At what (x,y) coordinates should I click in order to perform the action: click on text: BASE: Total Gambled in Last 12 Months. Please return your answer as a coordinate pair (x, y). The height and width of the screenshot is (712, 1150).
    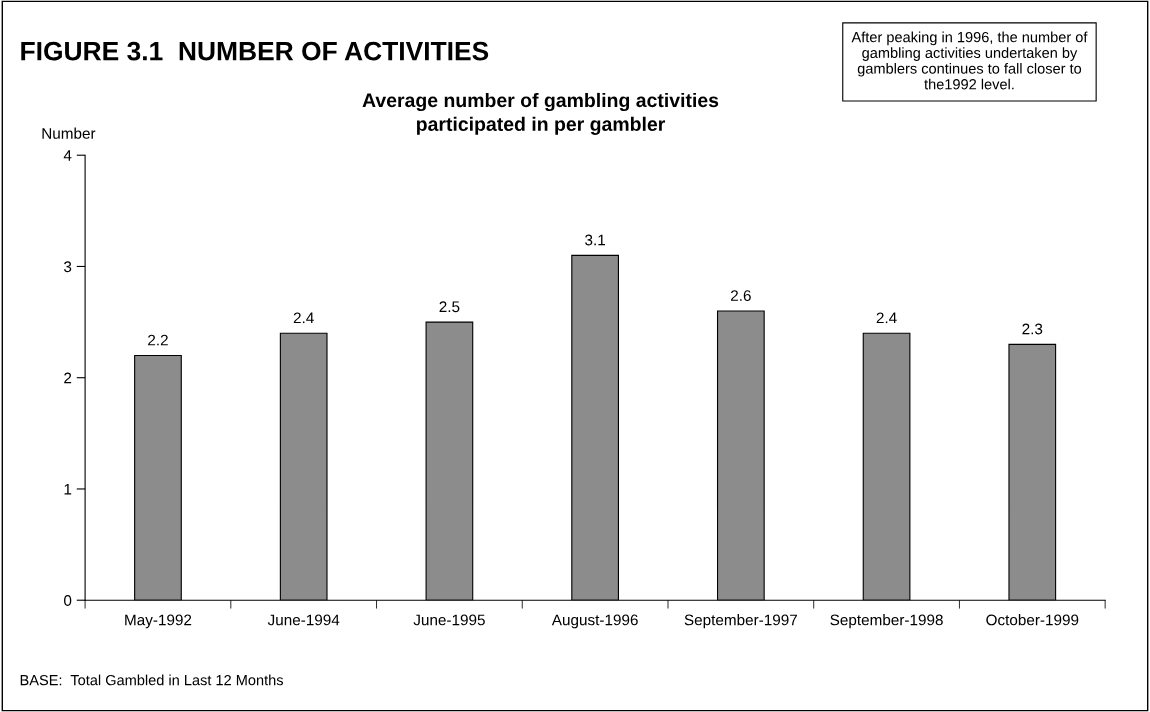
    Looking at the image, I should click on (152, 680).